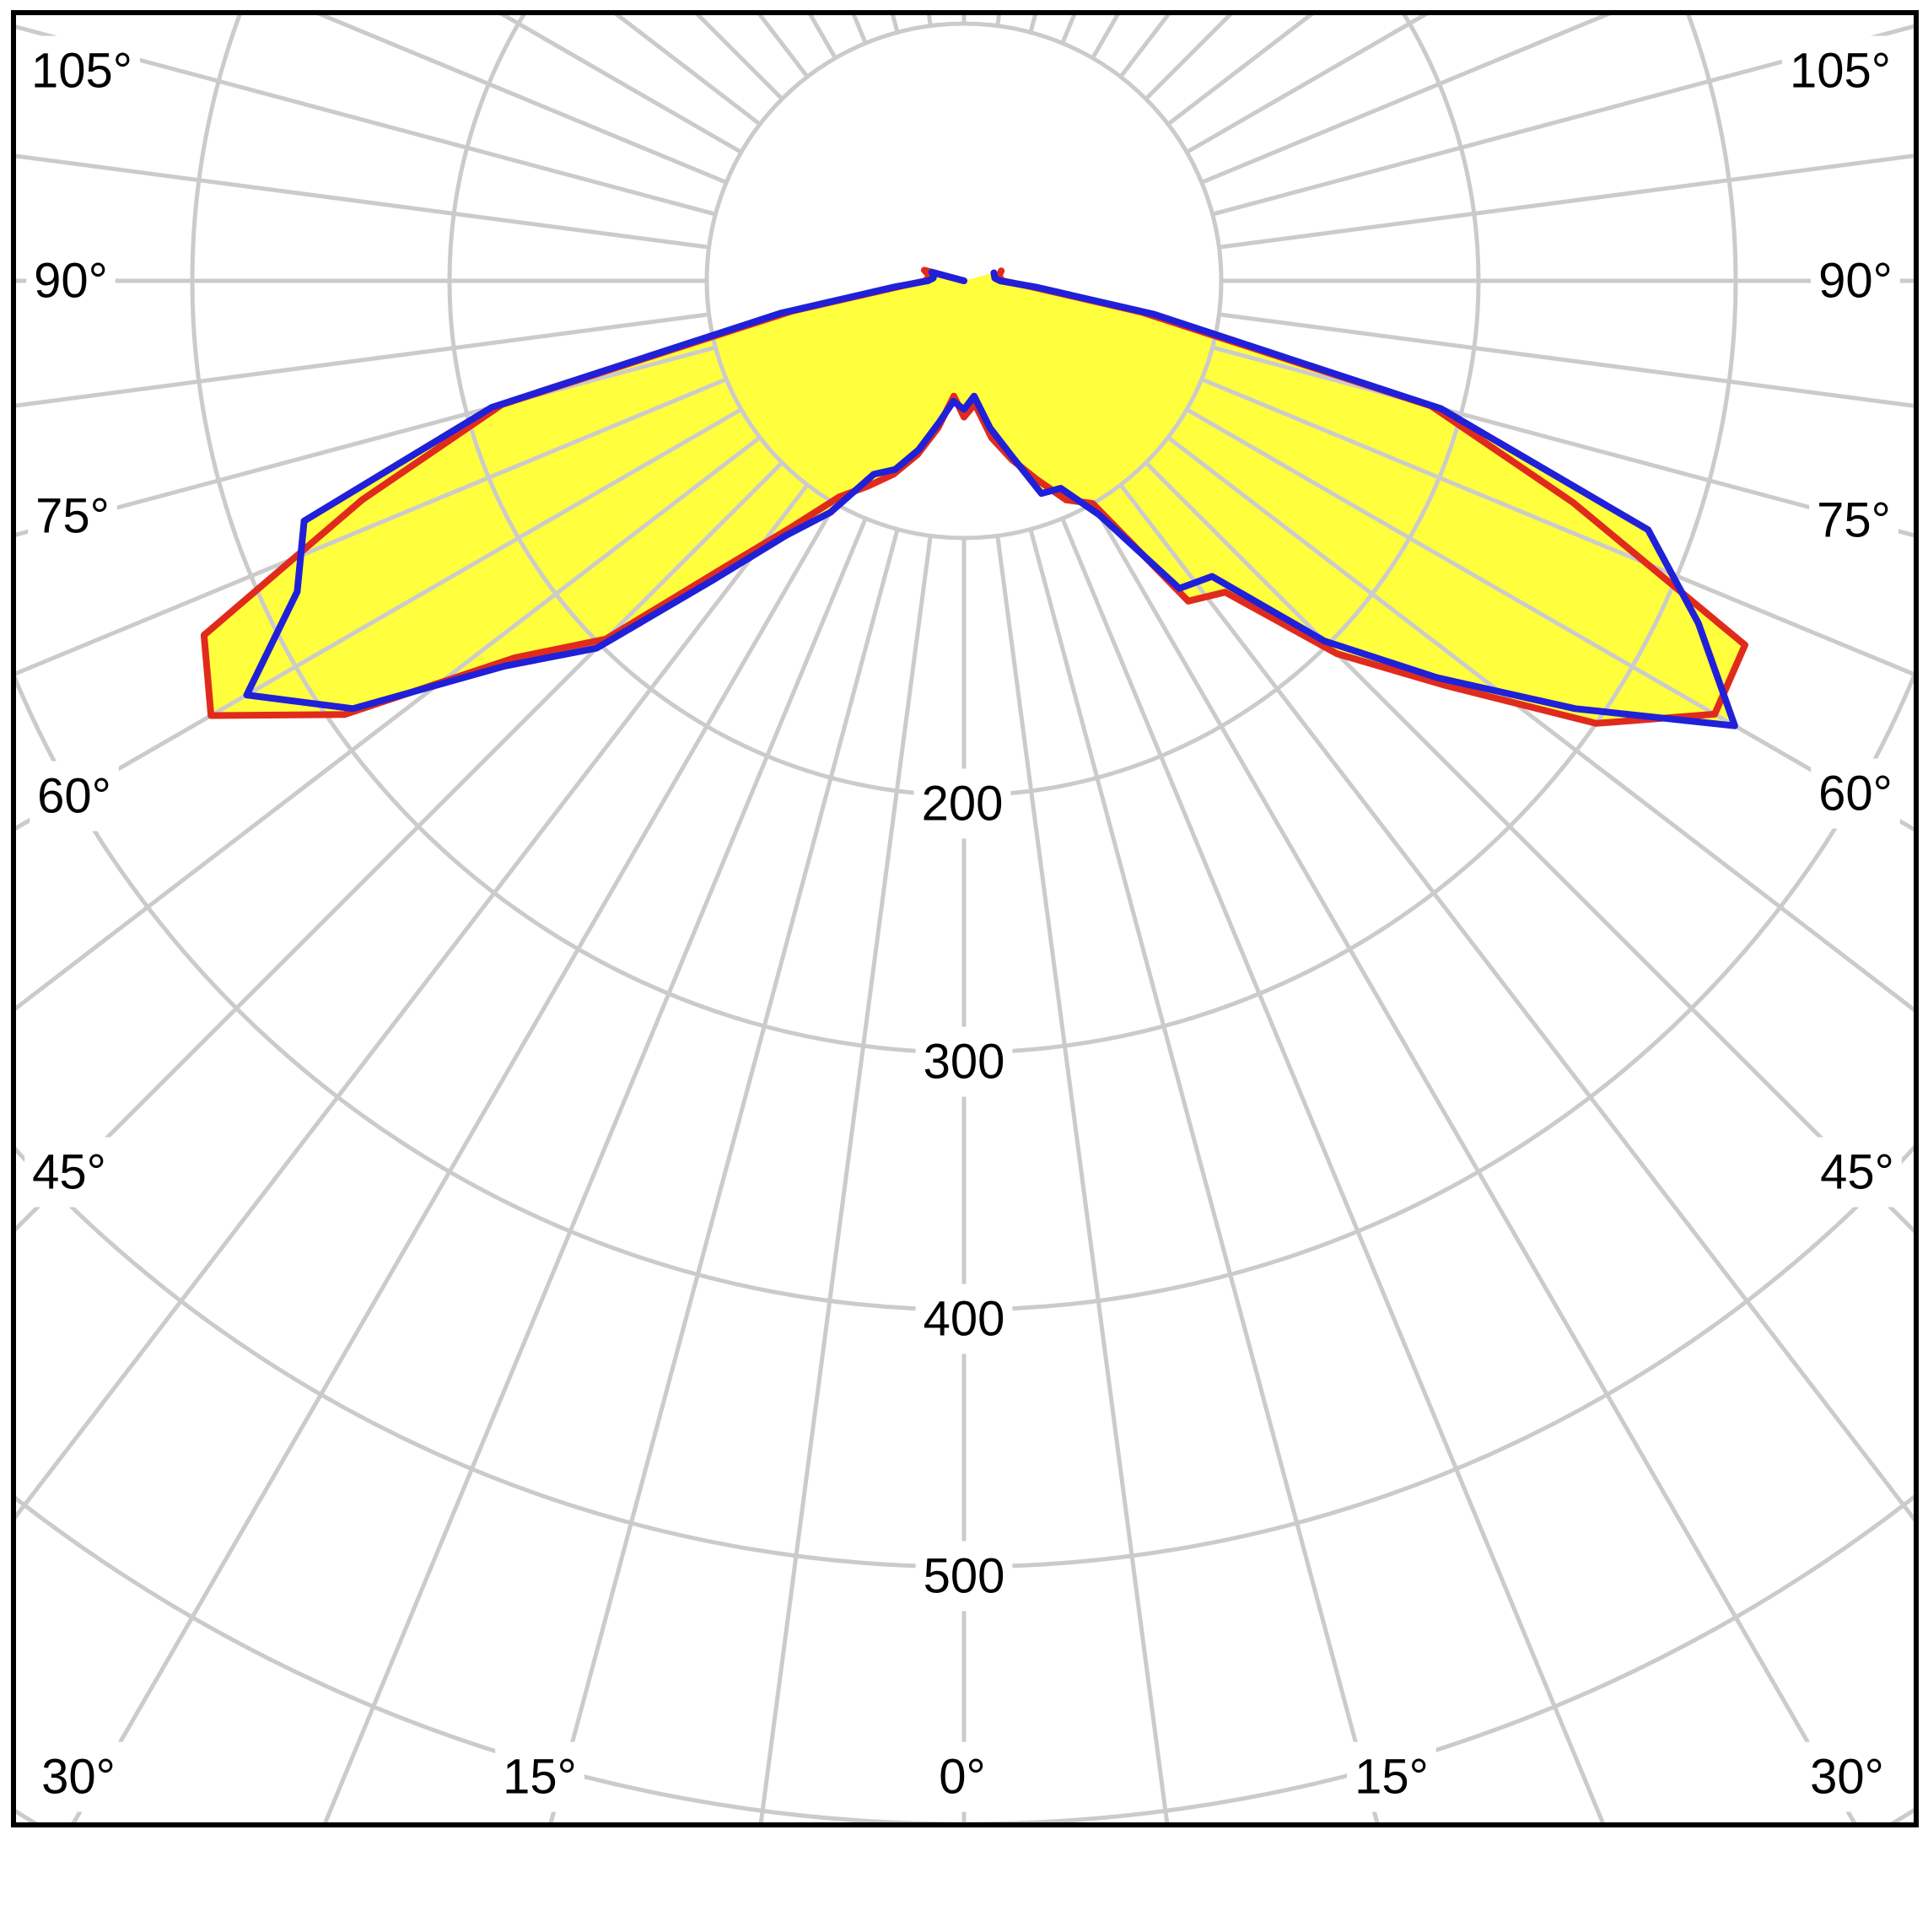 Image resolution: width=1928 pixels, height=1932 pixels. What do you see at coordinates (1854, 521) in the screenshot?
I see `angle-label-75deg-right: 75°` at bounding box center [1854, 521].